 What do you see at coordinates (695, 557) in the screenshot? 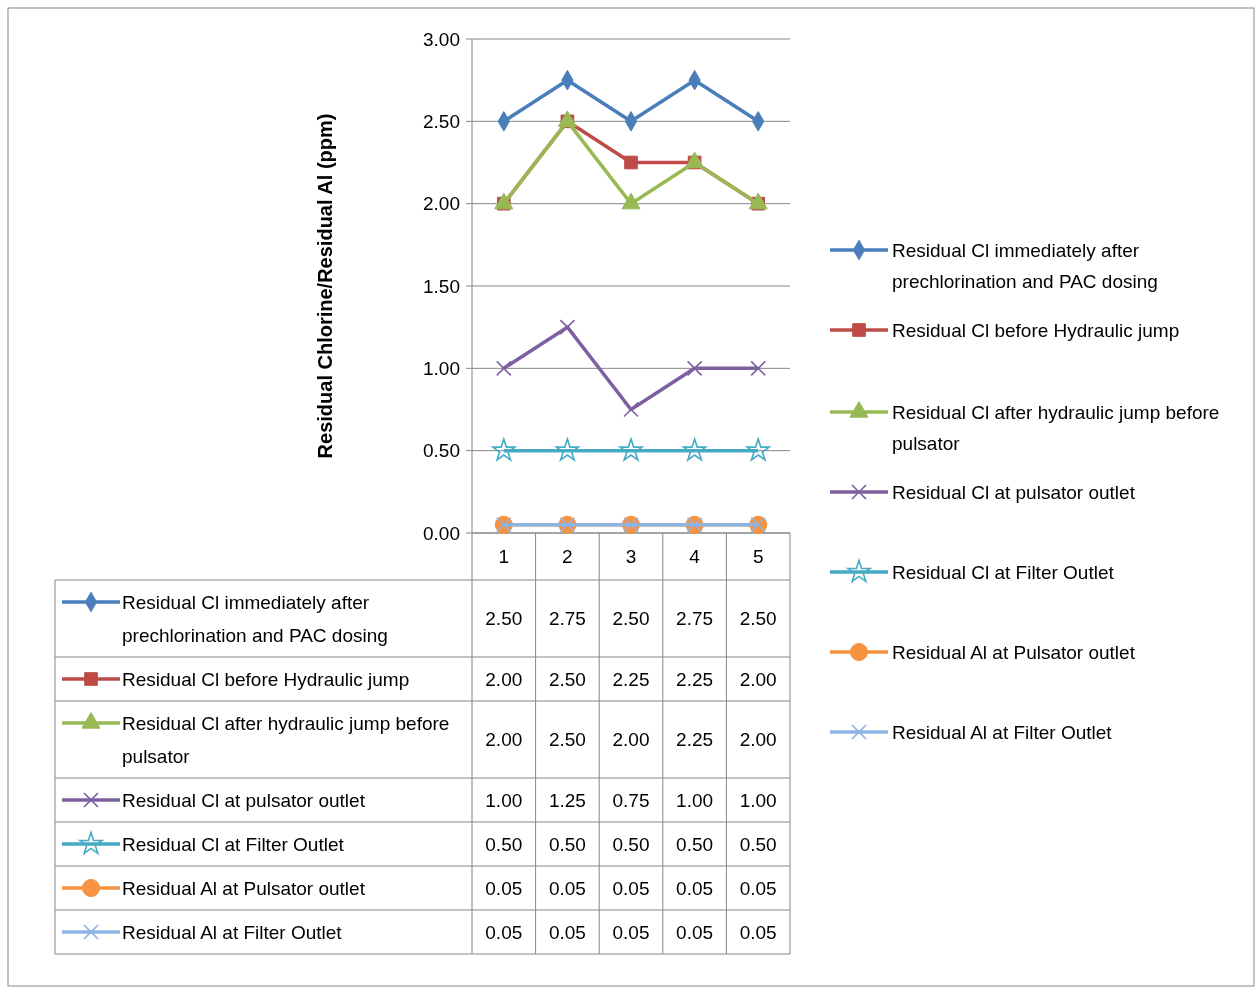
I see `x-tick-label: 4` at bounding box center [695, 557].